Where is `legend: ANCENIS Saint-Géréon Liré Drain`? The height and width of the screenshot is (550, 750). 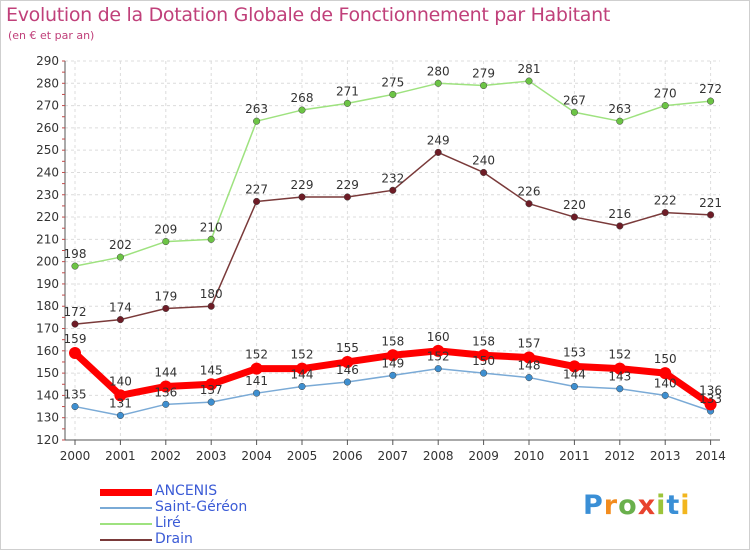
legend: ANCENIS Saint-Géréon Liré Drain is located at coordinates (220, 515).